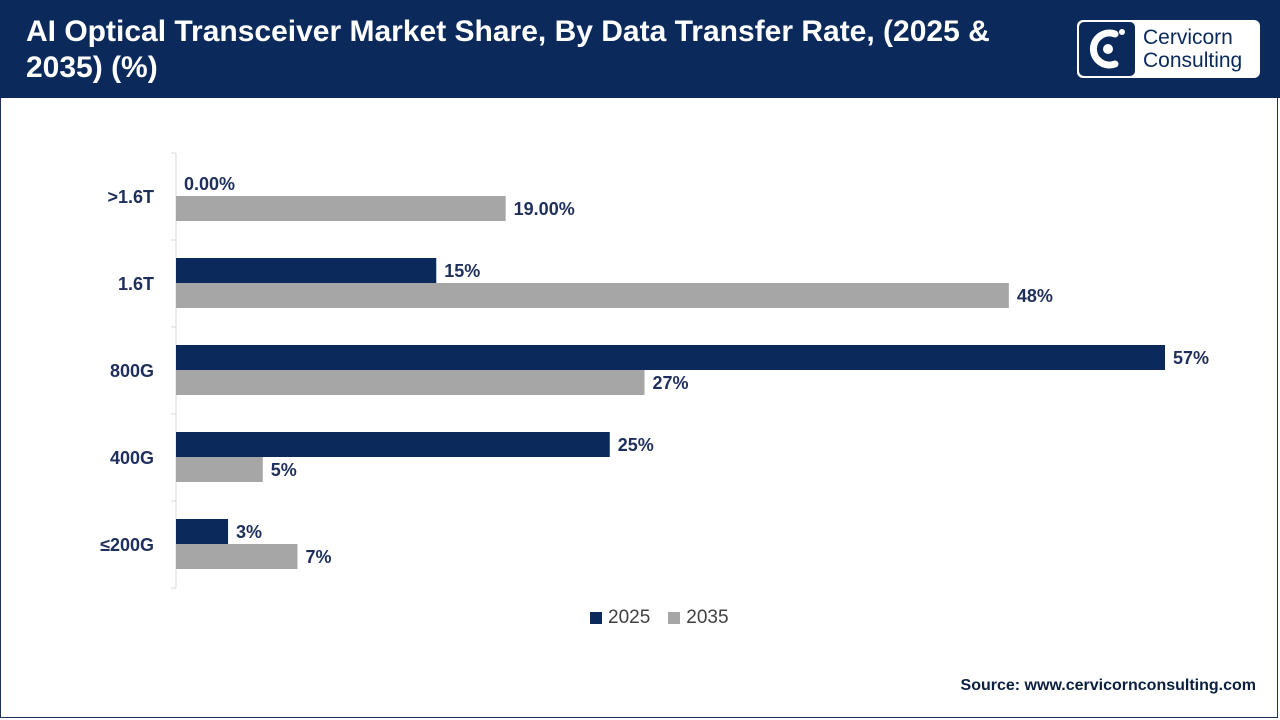  I want to click on legend-swatch-2035, so click(674, 618).